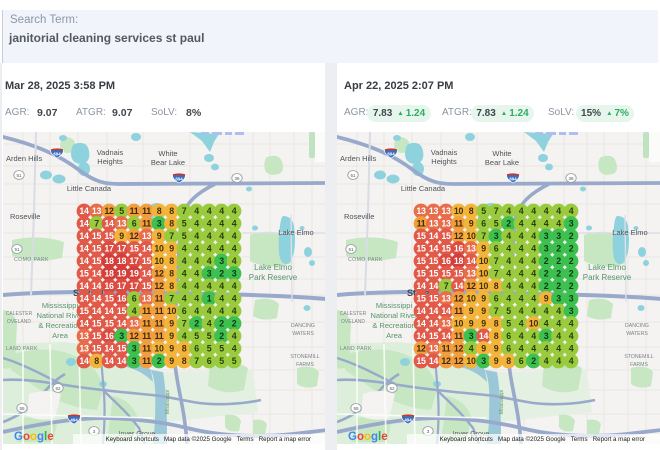 The height and width of the screenshot is (450, 660). What do you see at coordinates (303, 334) in the screenshot?
I see `svg-text: WATERS` at bounding box center [303, 334].